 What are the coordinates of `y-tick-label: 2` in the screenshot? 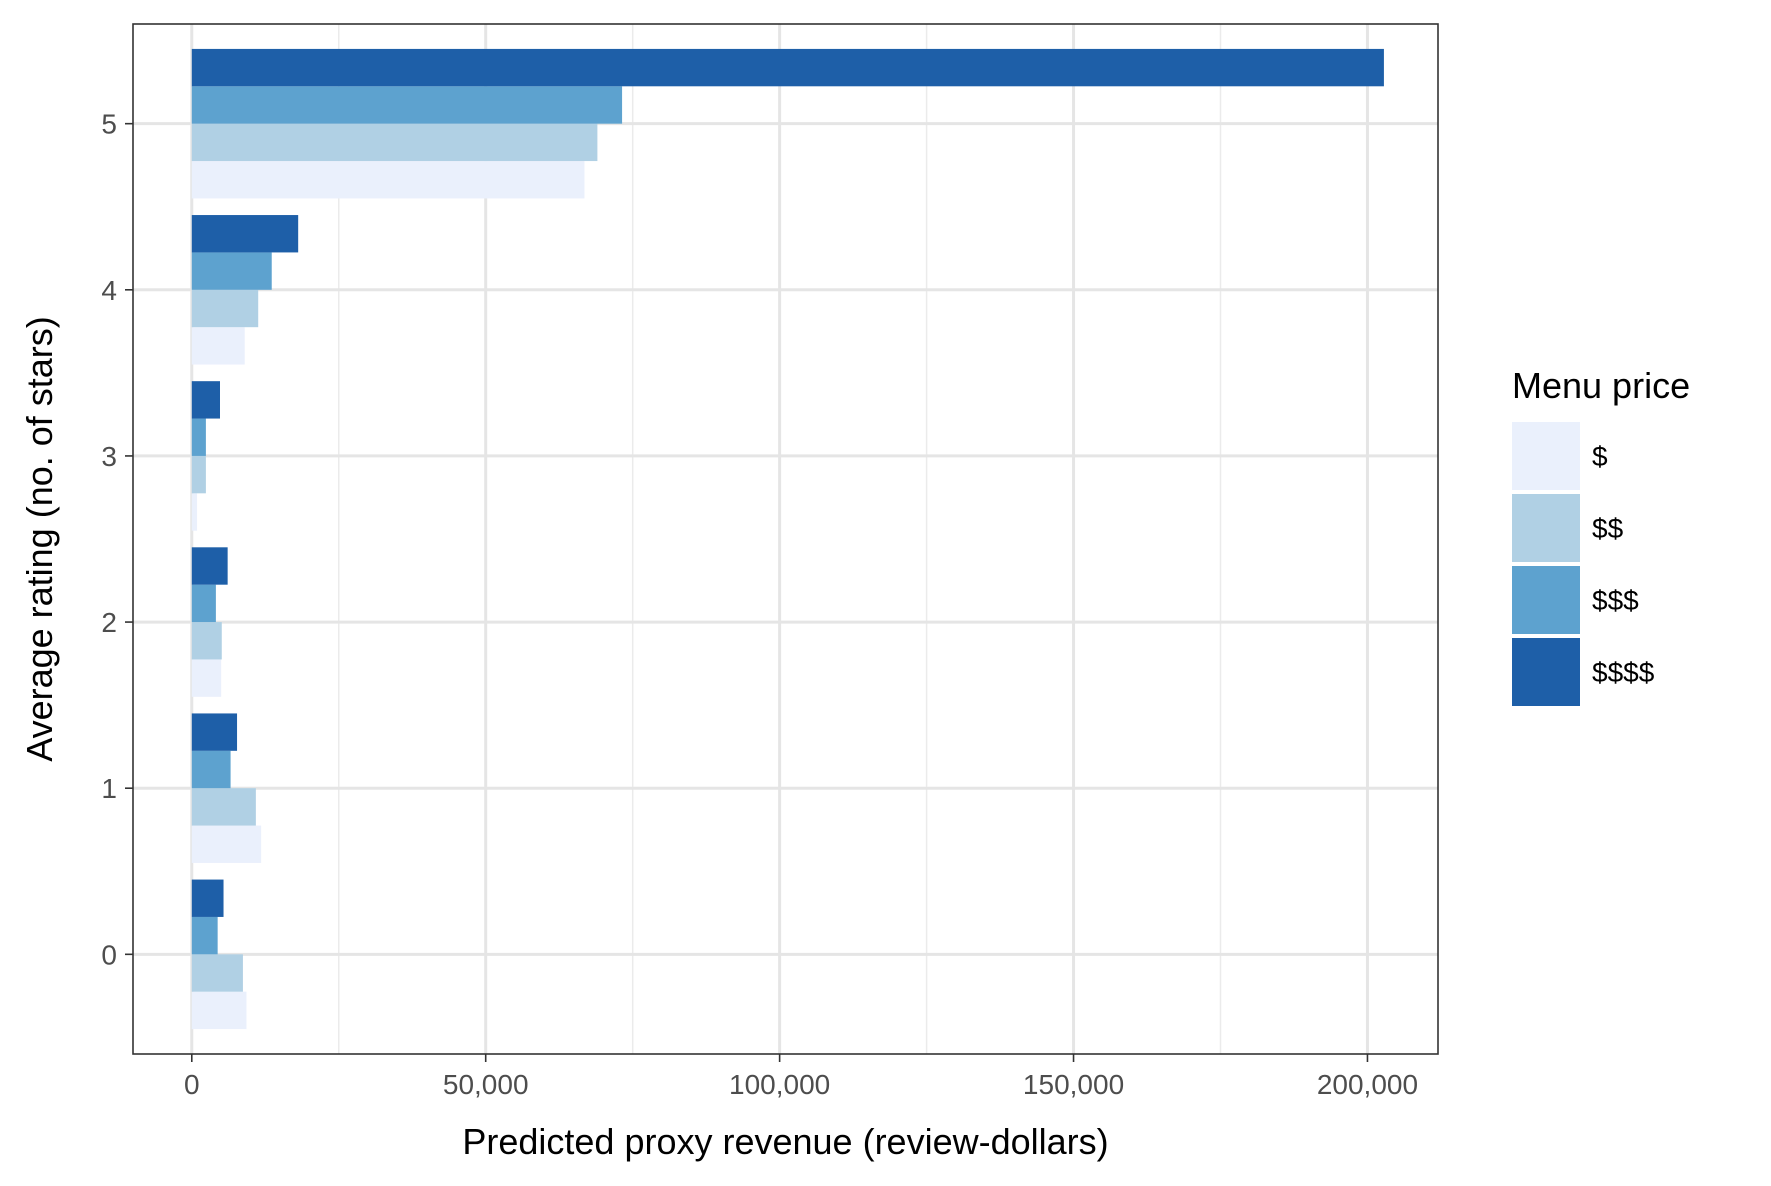 It's located at (109, 622).